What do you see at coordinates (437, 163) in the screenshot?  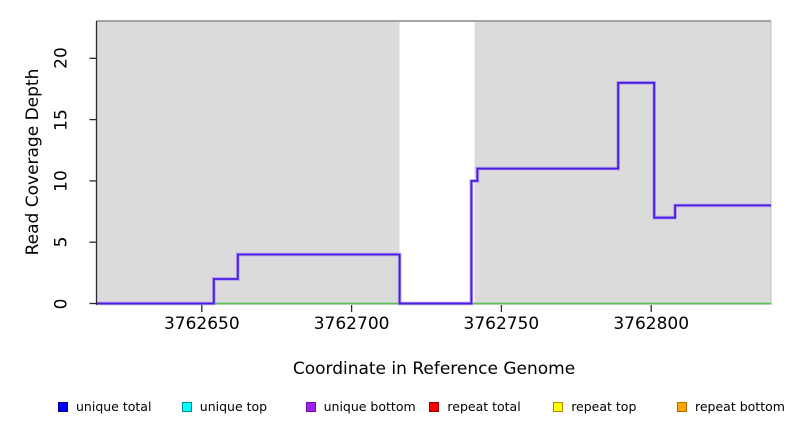 I see `gap-region` at bounding box center [437, 163].